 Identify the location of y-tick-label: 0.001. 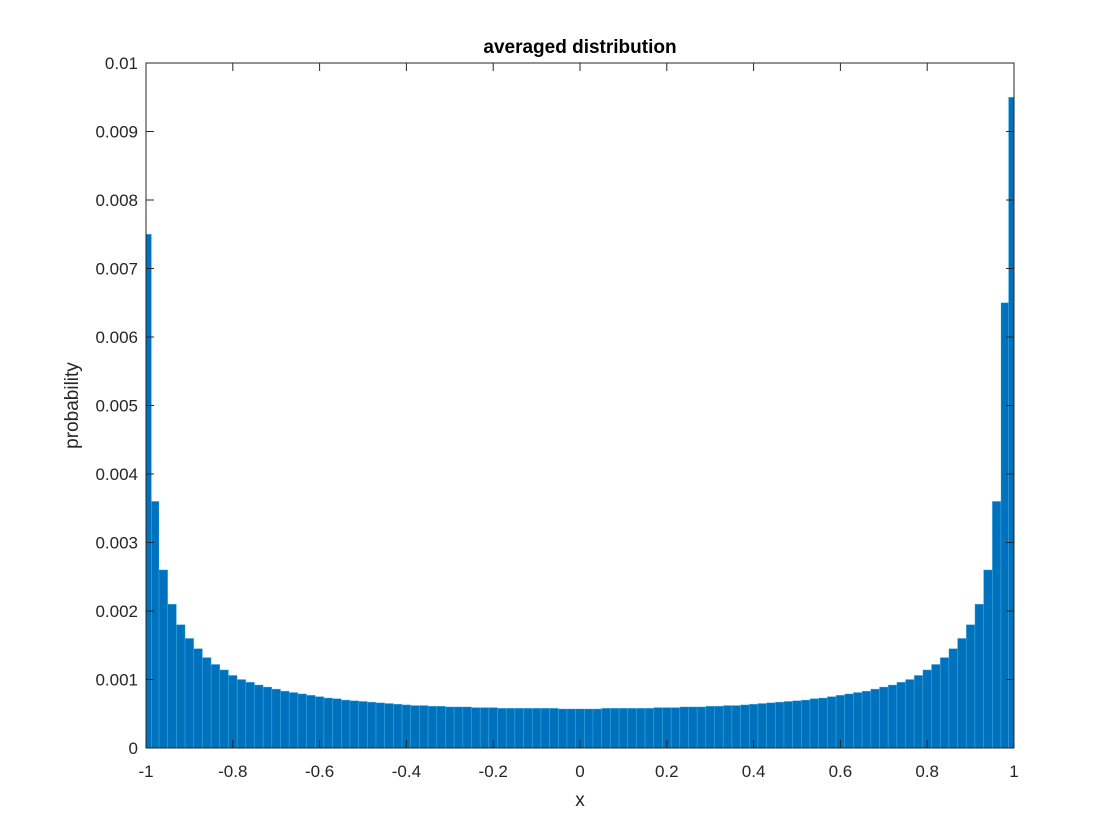
(116, 680).